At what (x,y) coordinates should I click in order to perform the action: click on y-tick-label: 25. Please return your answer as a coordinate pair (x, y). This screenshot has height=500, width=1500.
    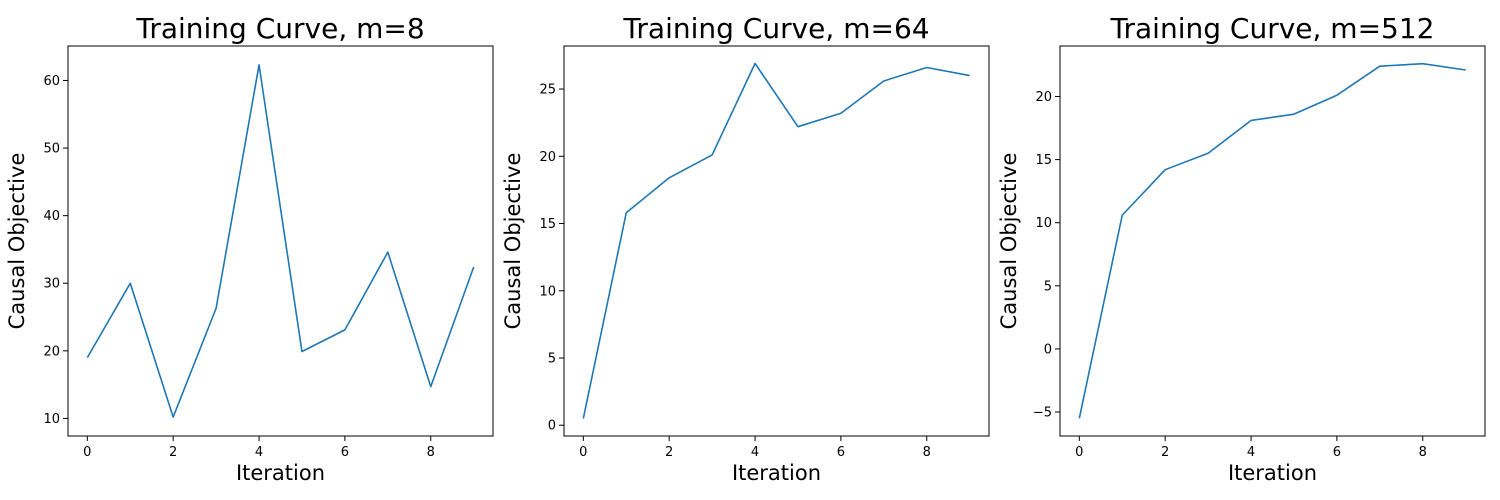
    Looking at the image, I should click on (547, 90).